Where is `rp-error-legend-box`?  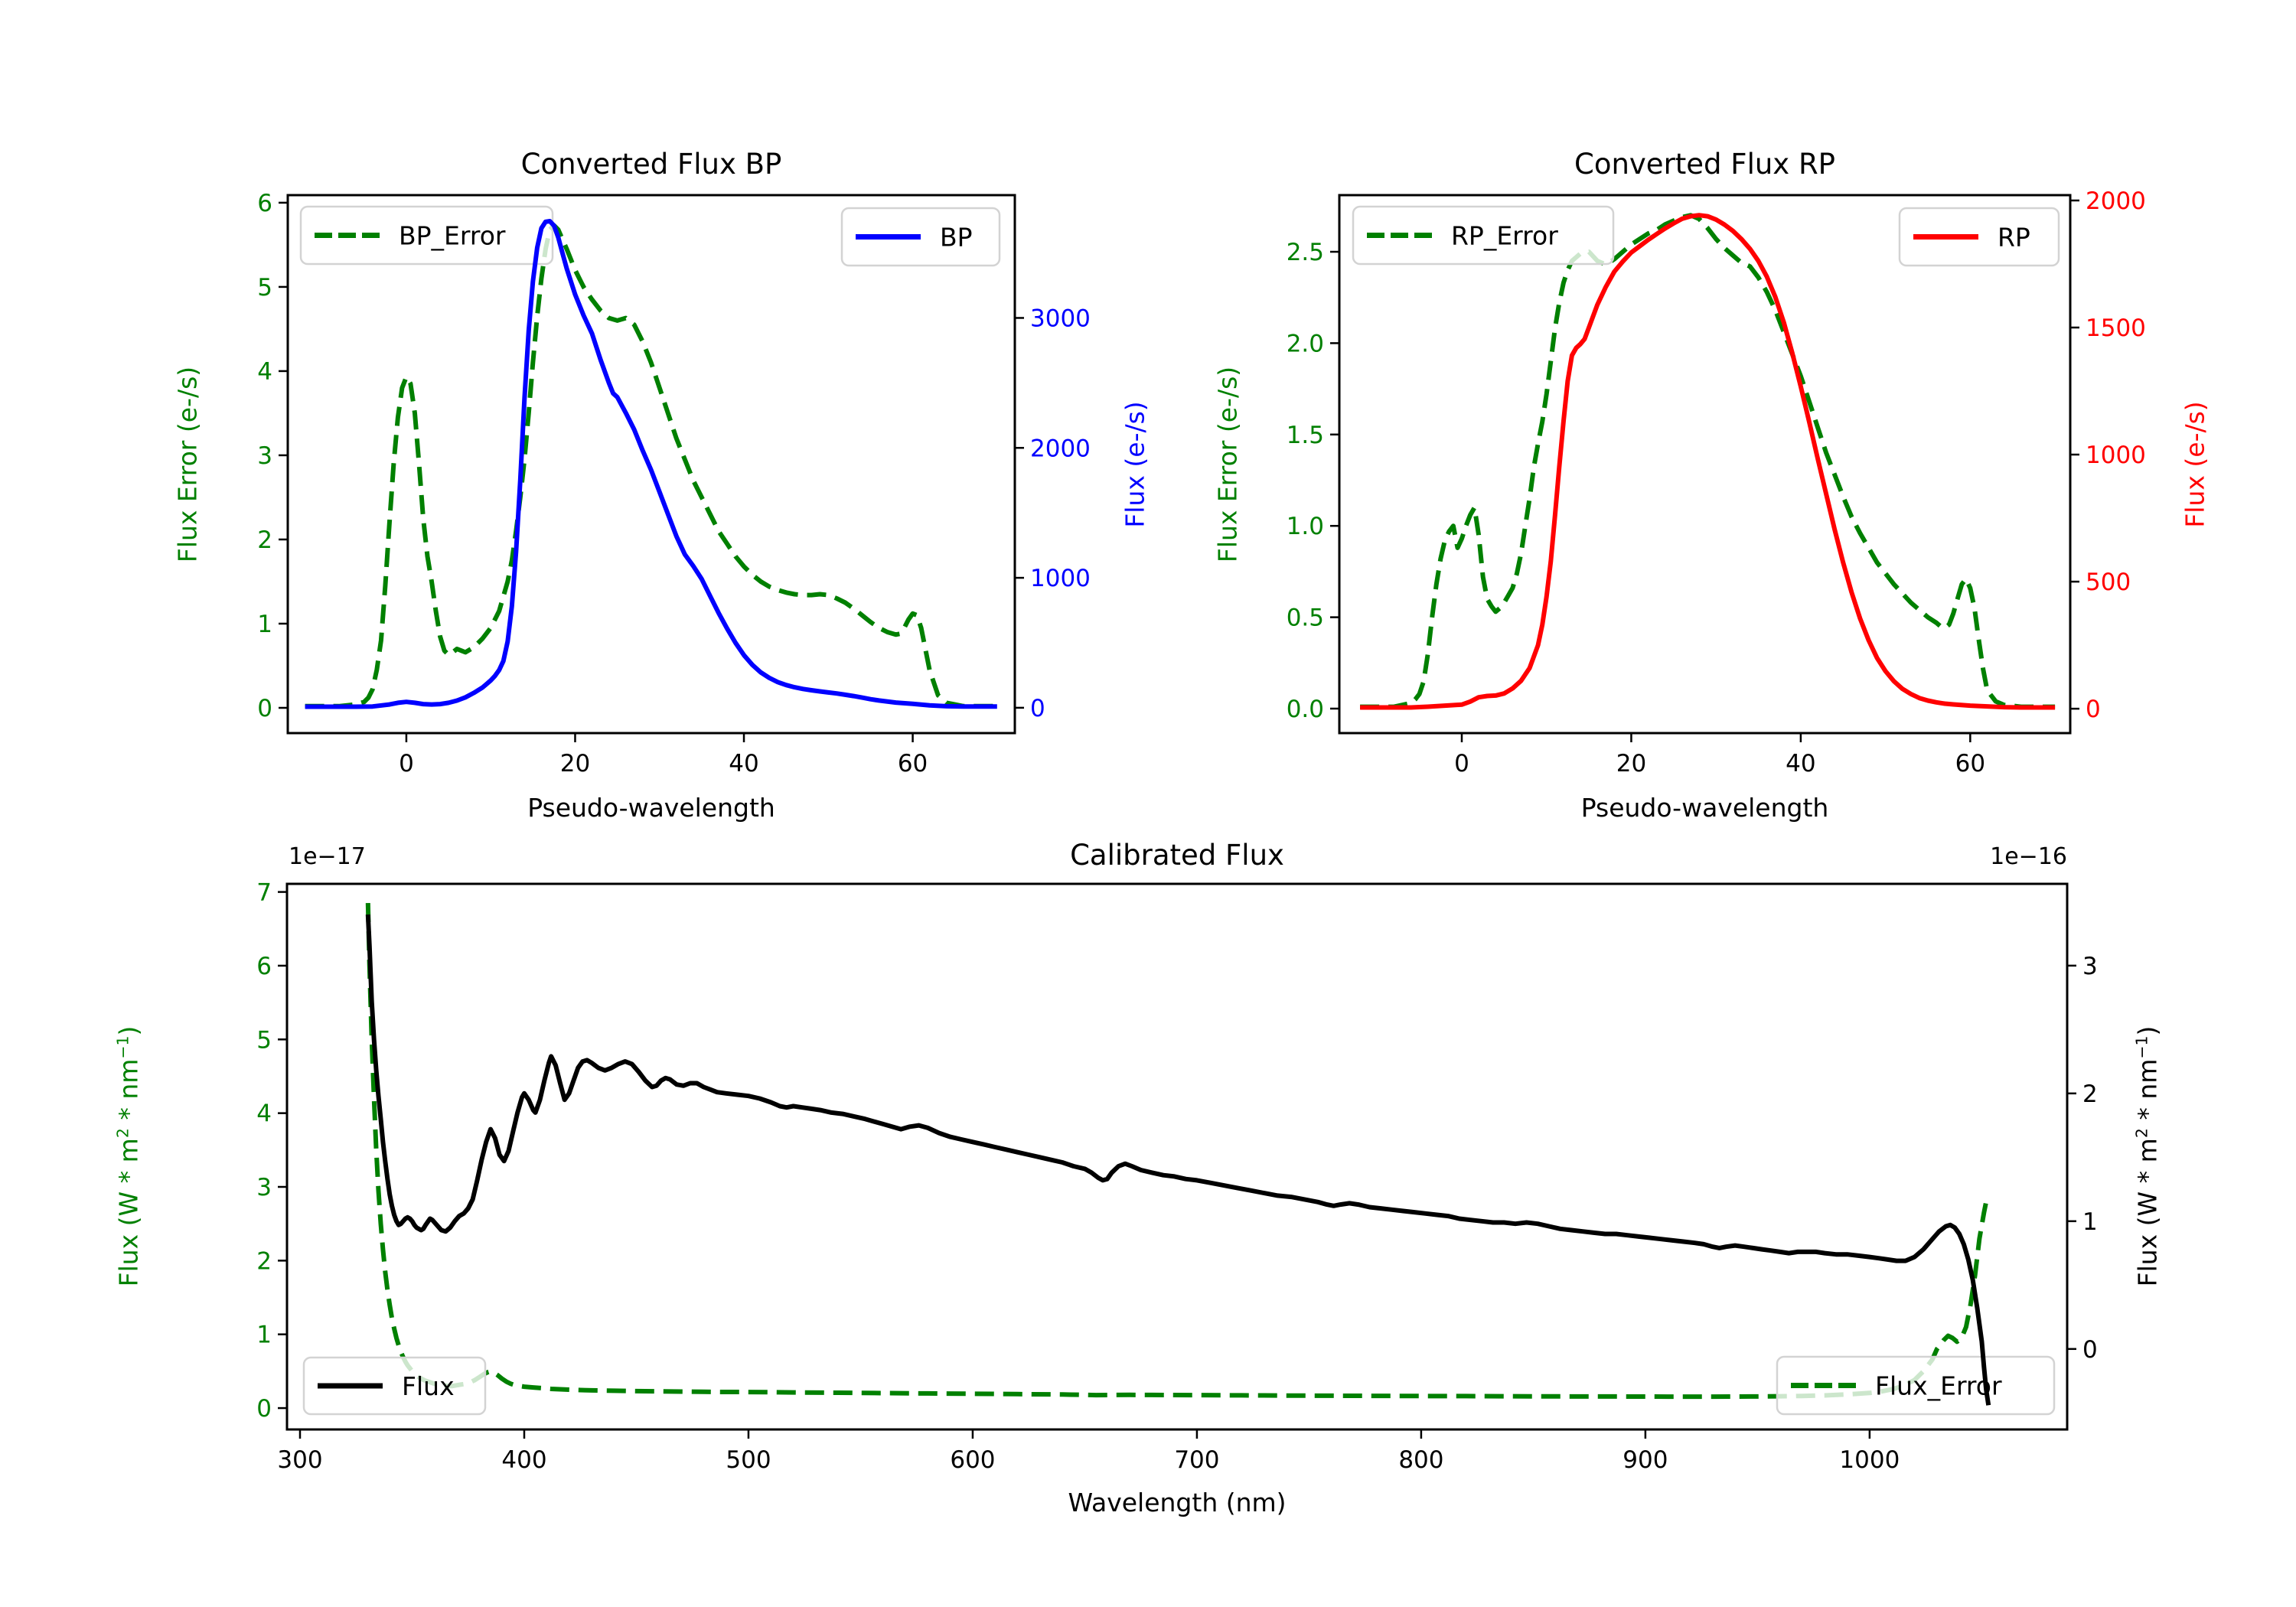 rp-error-legend-box is located at coordinates (1483, 235).